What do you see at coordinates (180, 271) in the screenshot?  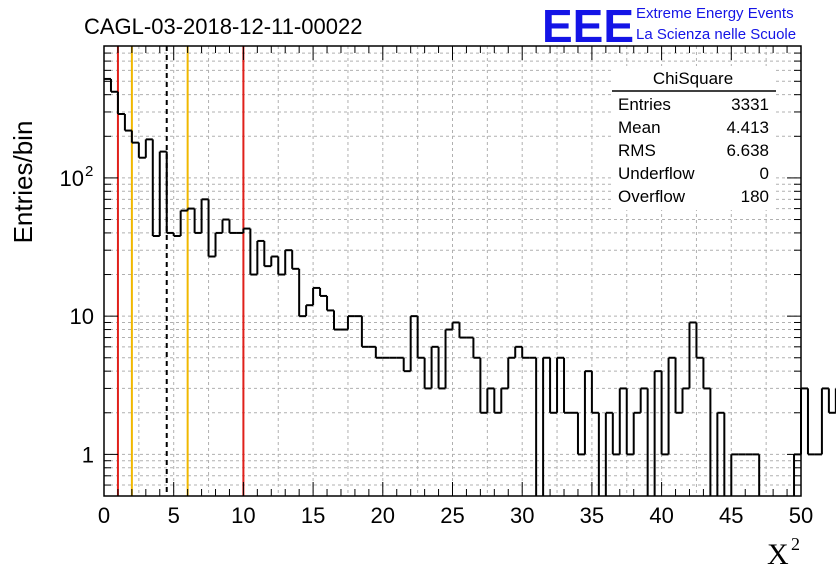 I see `reference-lines` at bounding box center [180, 271].